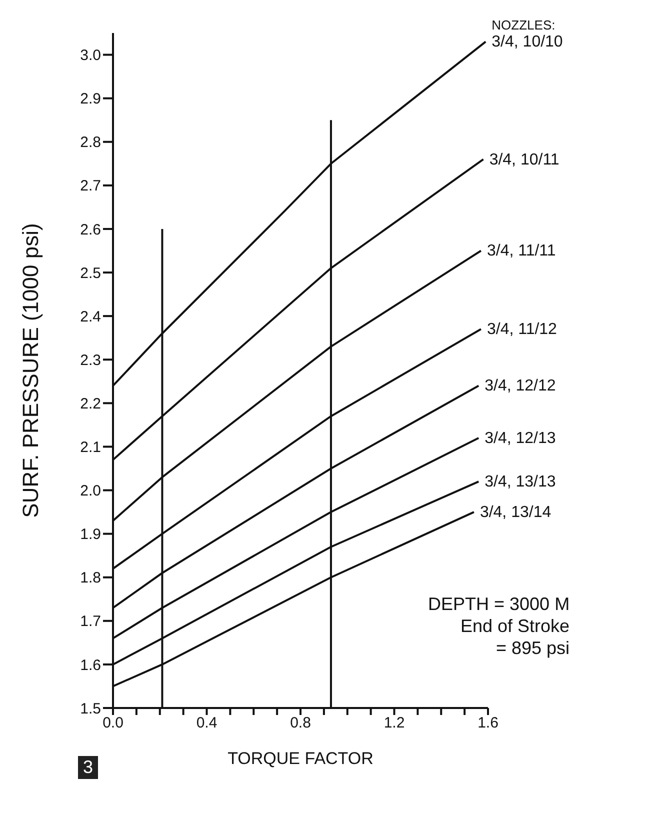  Describe the element at coordinates (300, 723) in the screenshot. I see `x-tick-label: 0.8` at that location.